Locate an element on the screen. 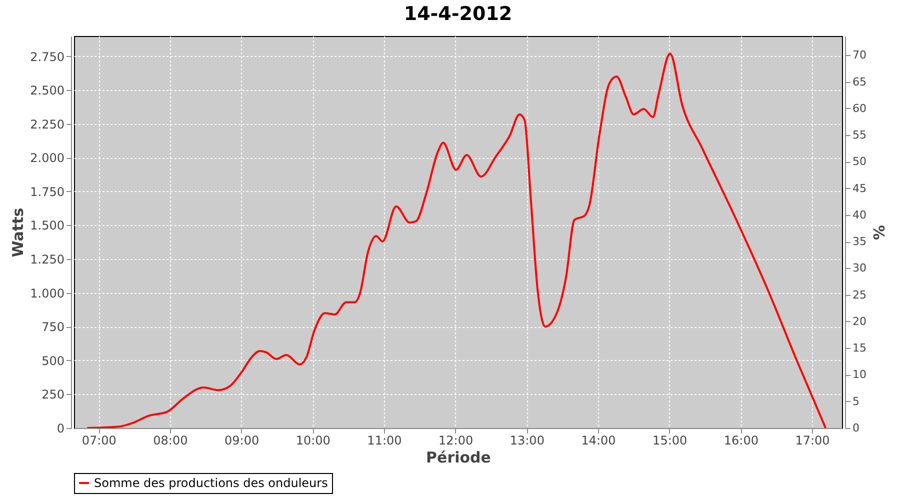  y-tick-label: 2.500 is located at coordinates (47, 91).